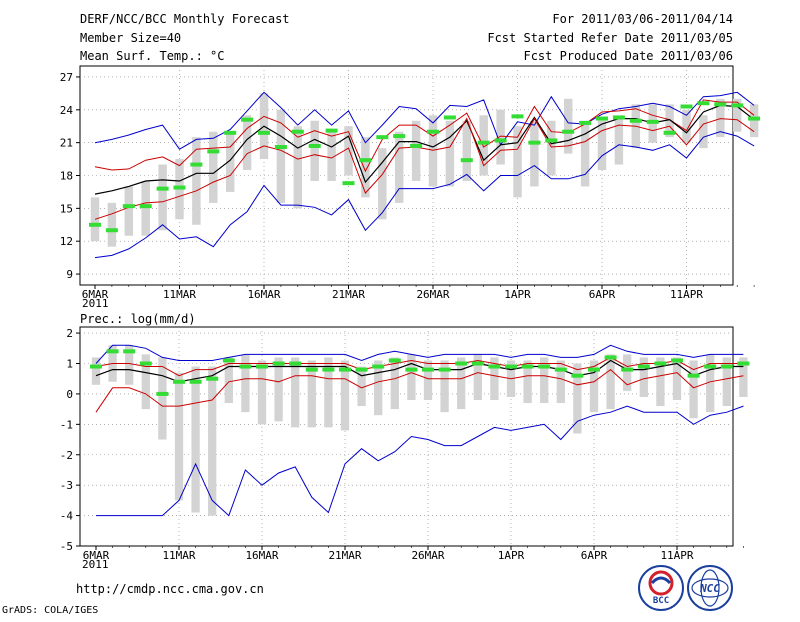  Describe the element at coordinates (138, 319) in the screenshot. I see `precip-variable-label: Prec.: log(mm/d)` at that location.